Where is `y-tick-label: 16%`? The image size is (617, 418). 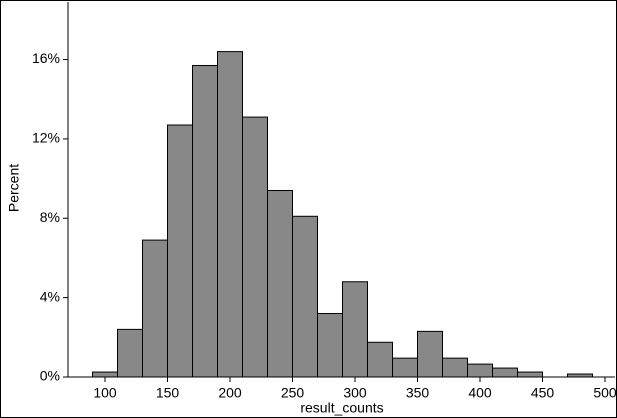
y-tick-label: 16% is located at coordinates (46, 58).